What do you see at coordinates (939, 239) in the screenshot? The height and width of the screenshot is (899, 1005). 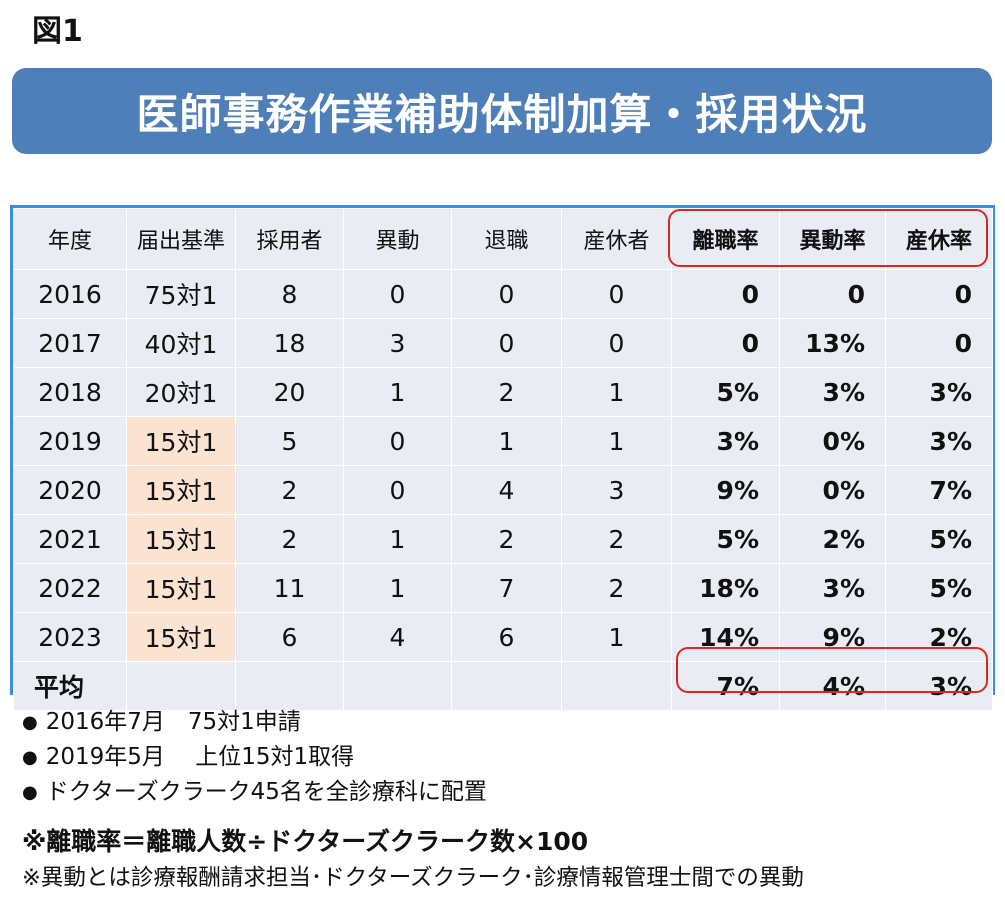 I see `header-cell: 産休率` at bounding box center [939, 239].